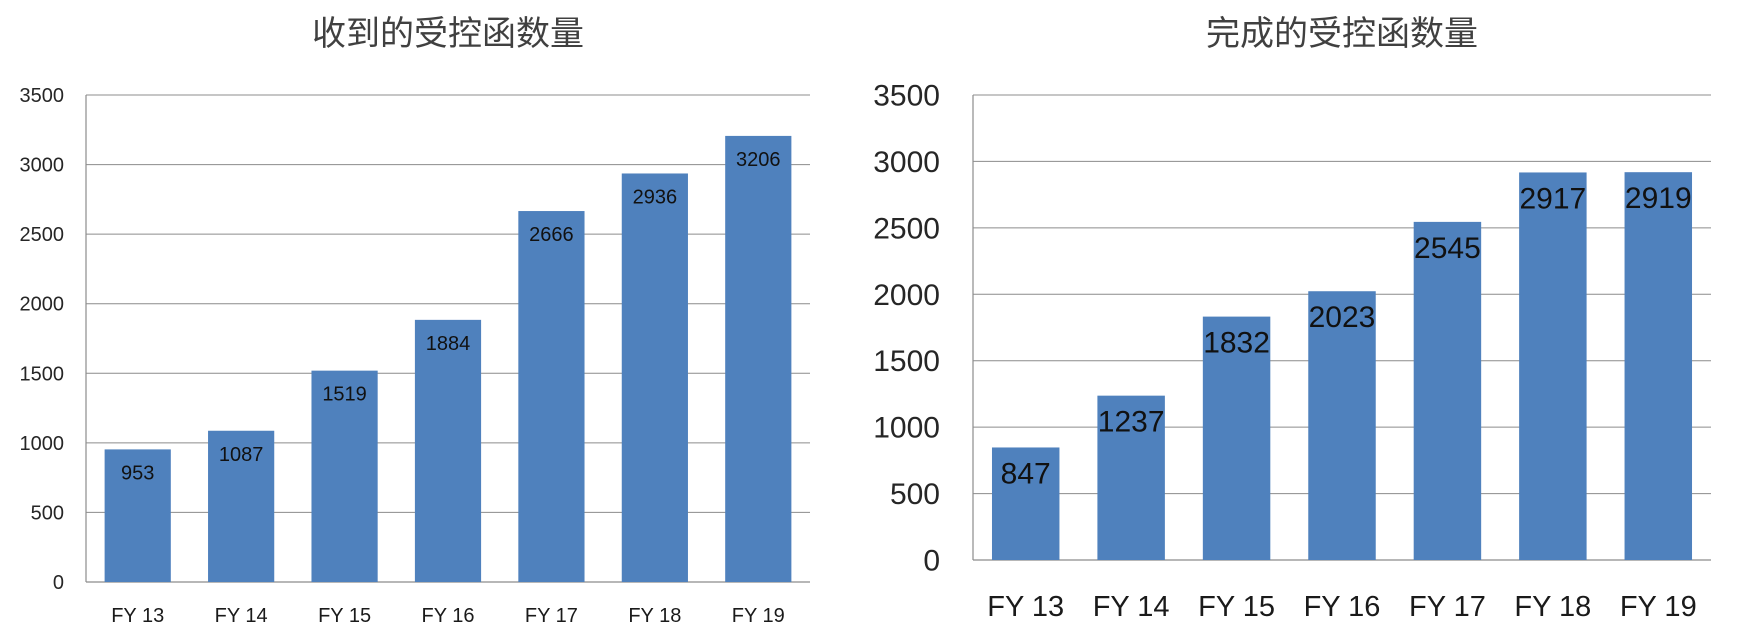  Describe the element at coordinates (344, 395) in the screenshot. I see `bar-value-label: 1519` at that location.